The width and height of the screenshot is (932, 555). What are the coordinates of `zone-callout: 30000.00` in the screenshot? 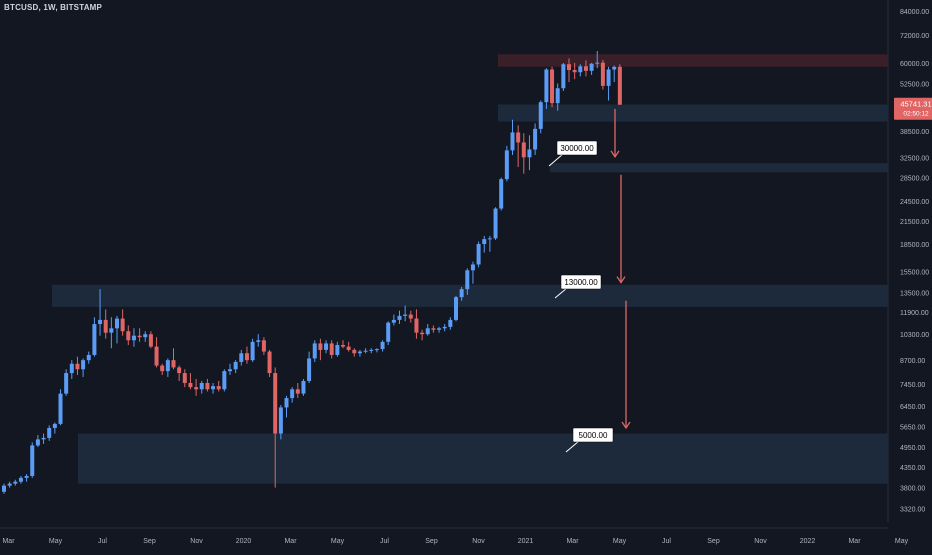 It's located at (573, 153).